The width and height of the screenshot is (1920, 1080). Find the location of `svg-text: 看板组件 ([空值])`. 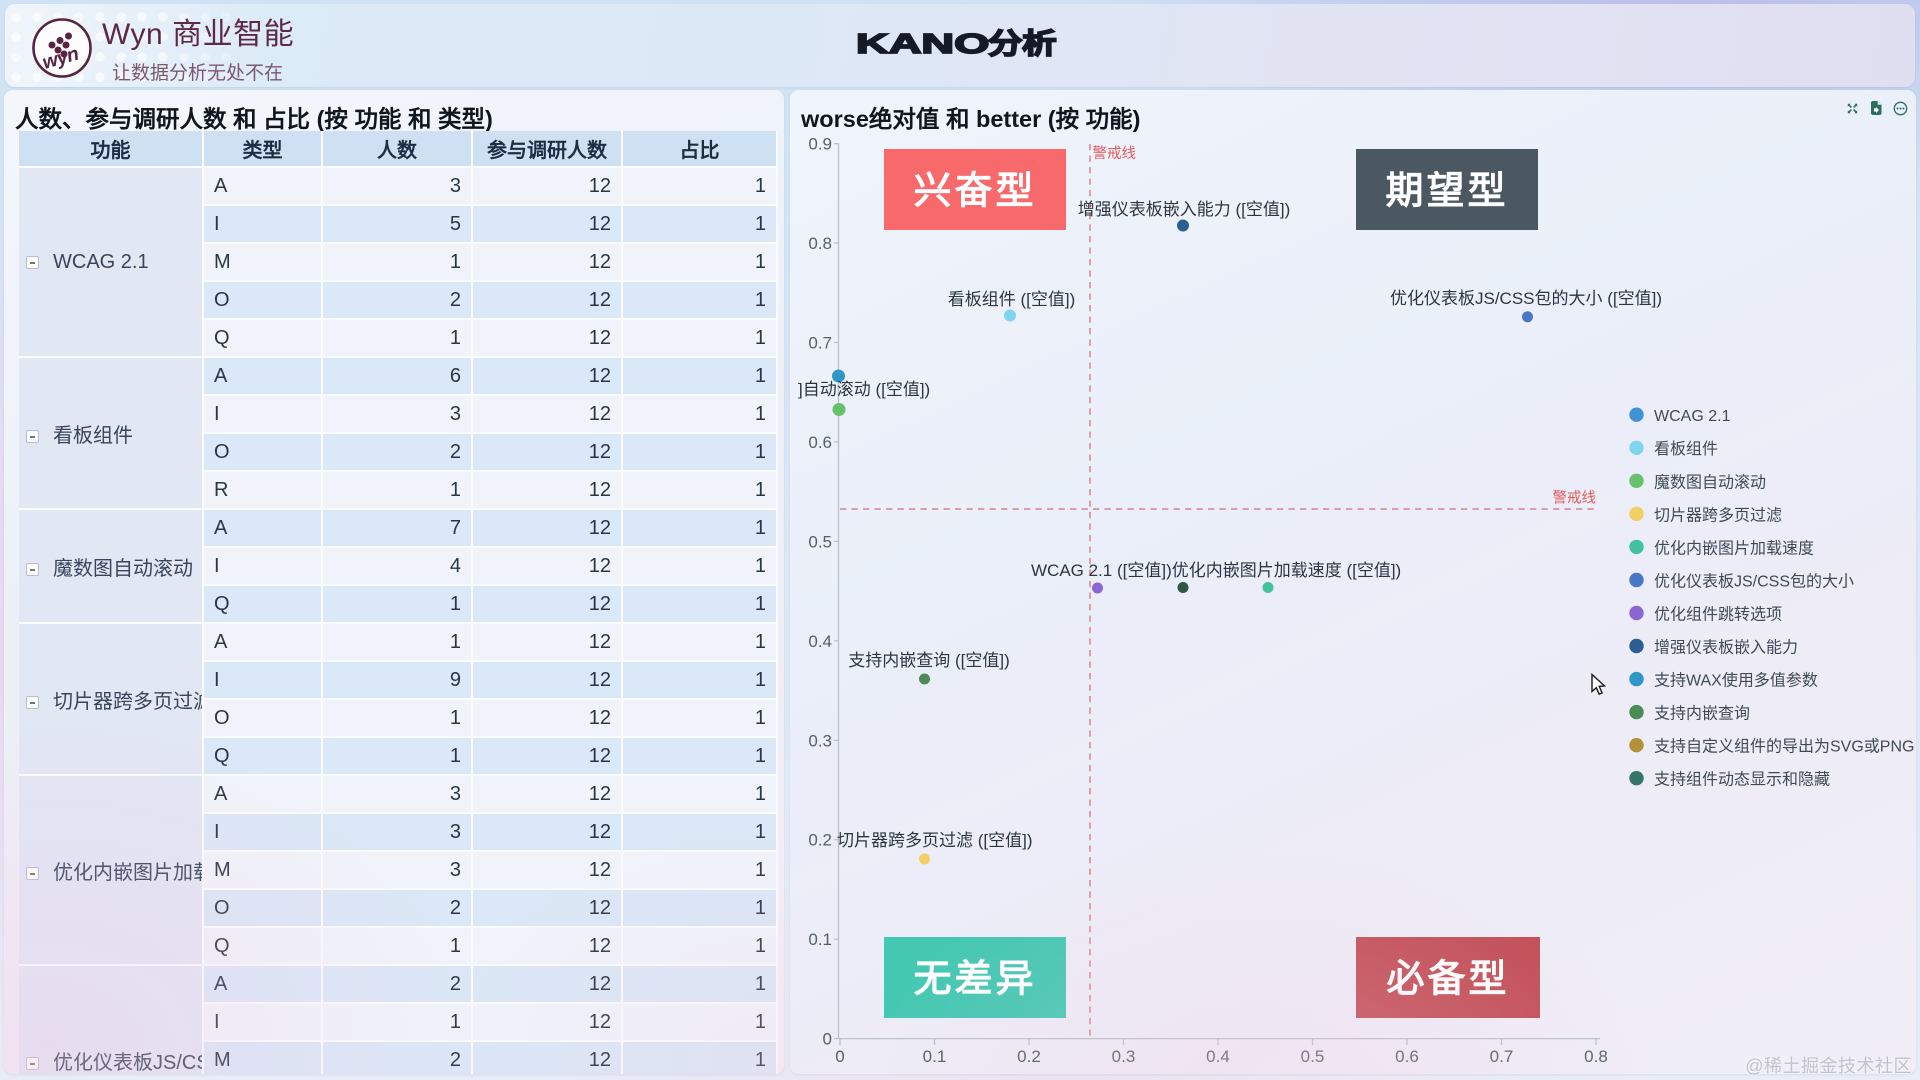

svg-text: 看板组件 ([空值]) is located at coordinates (1012, 299).